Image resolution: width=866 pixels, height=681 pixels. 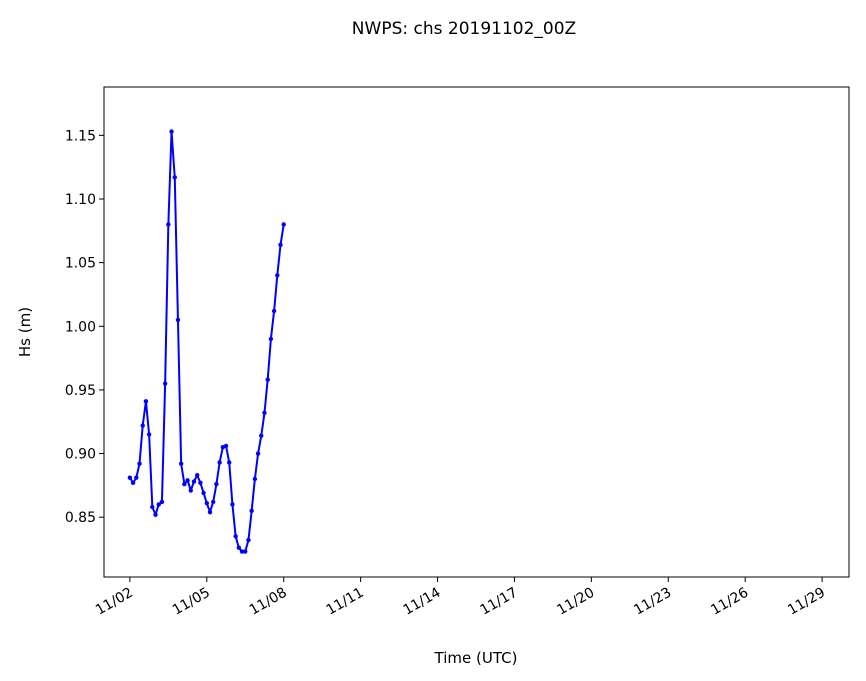 What do you see at coordinates (25, 332) in the screenshot?
I see `y-axis-label: Hs (m)` at bounding box center [25, 332].